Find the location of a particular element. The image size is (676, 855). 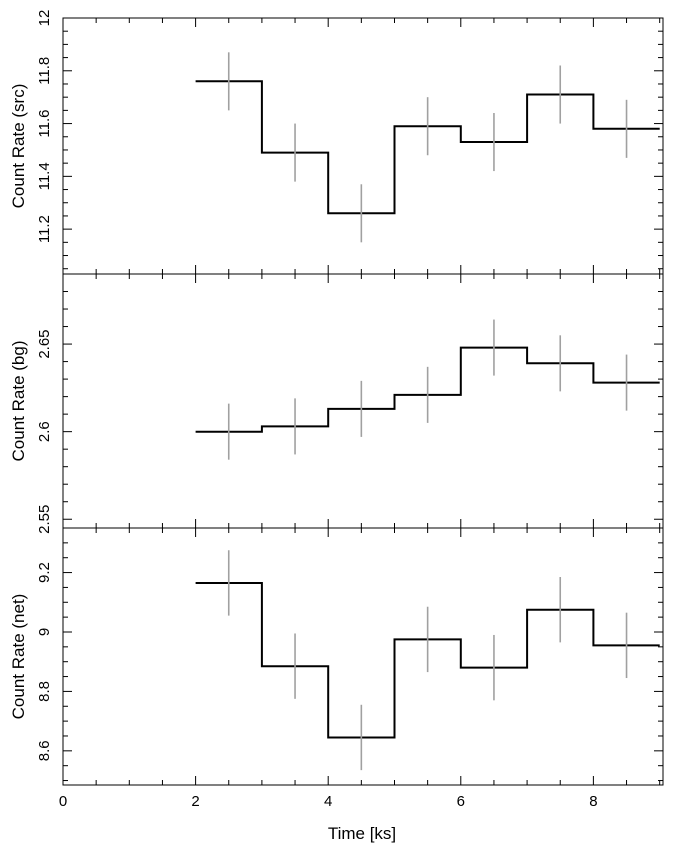

y-tick-label-src: 11.2 is located at coordinates (44, 229).